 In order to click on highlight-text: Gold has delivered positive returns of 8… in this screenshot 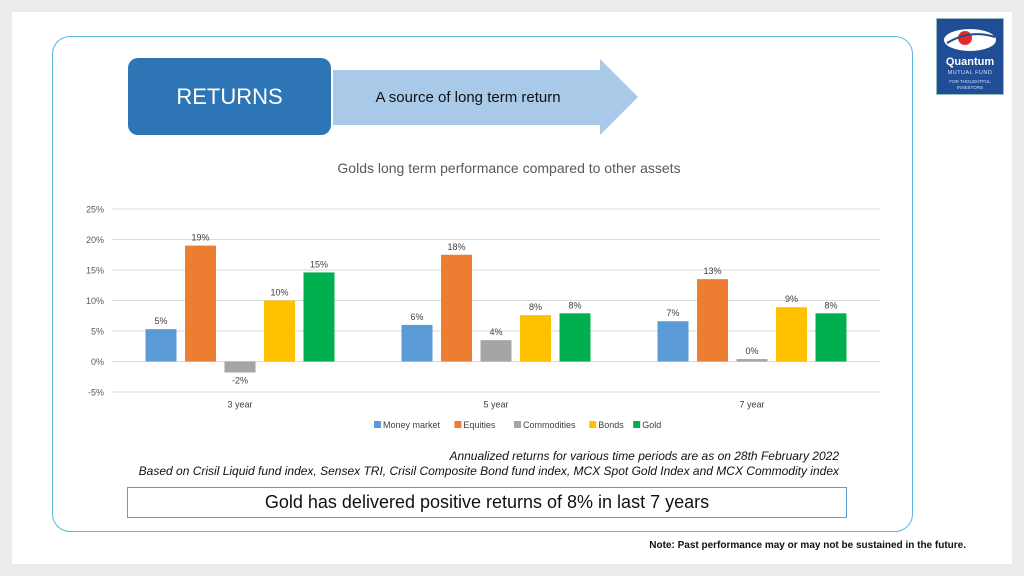, I will do `click(487, 502)`.